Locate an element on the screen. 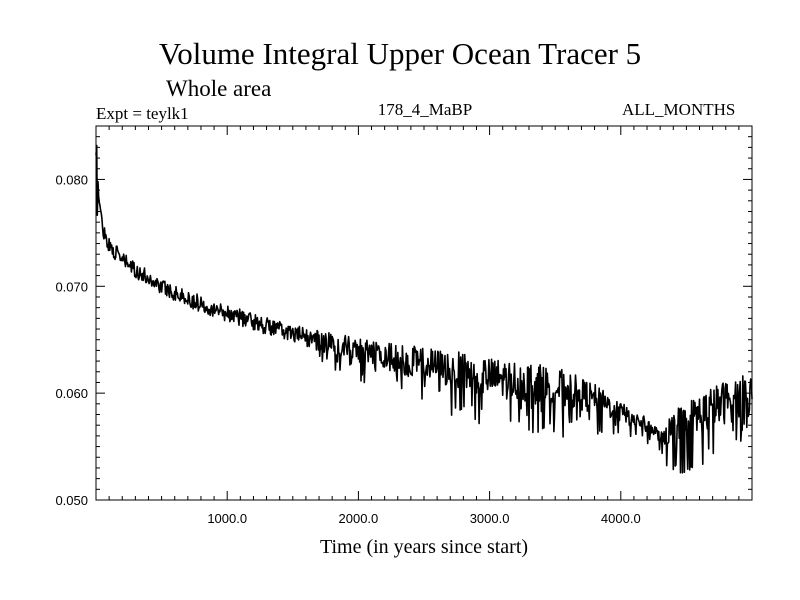 This screenshot has height=600, width=800. experiment-label: Expt = teylk1 is located at coordinates (142, 113).